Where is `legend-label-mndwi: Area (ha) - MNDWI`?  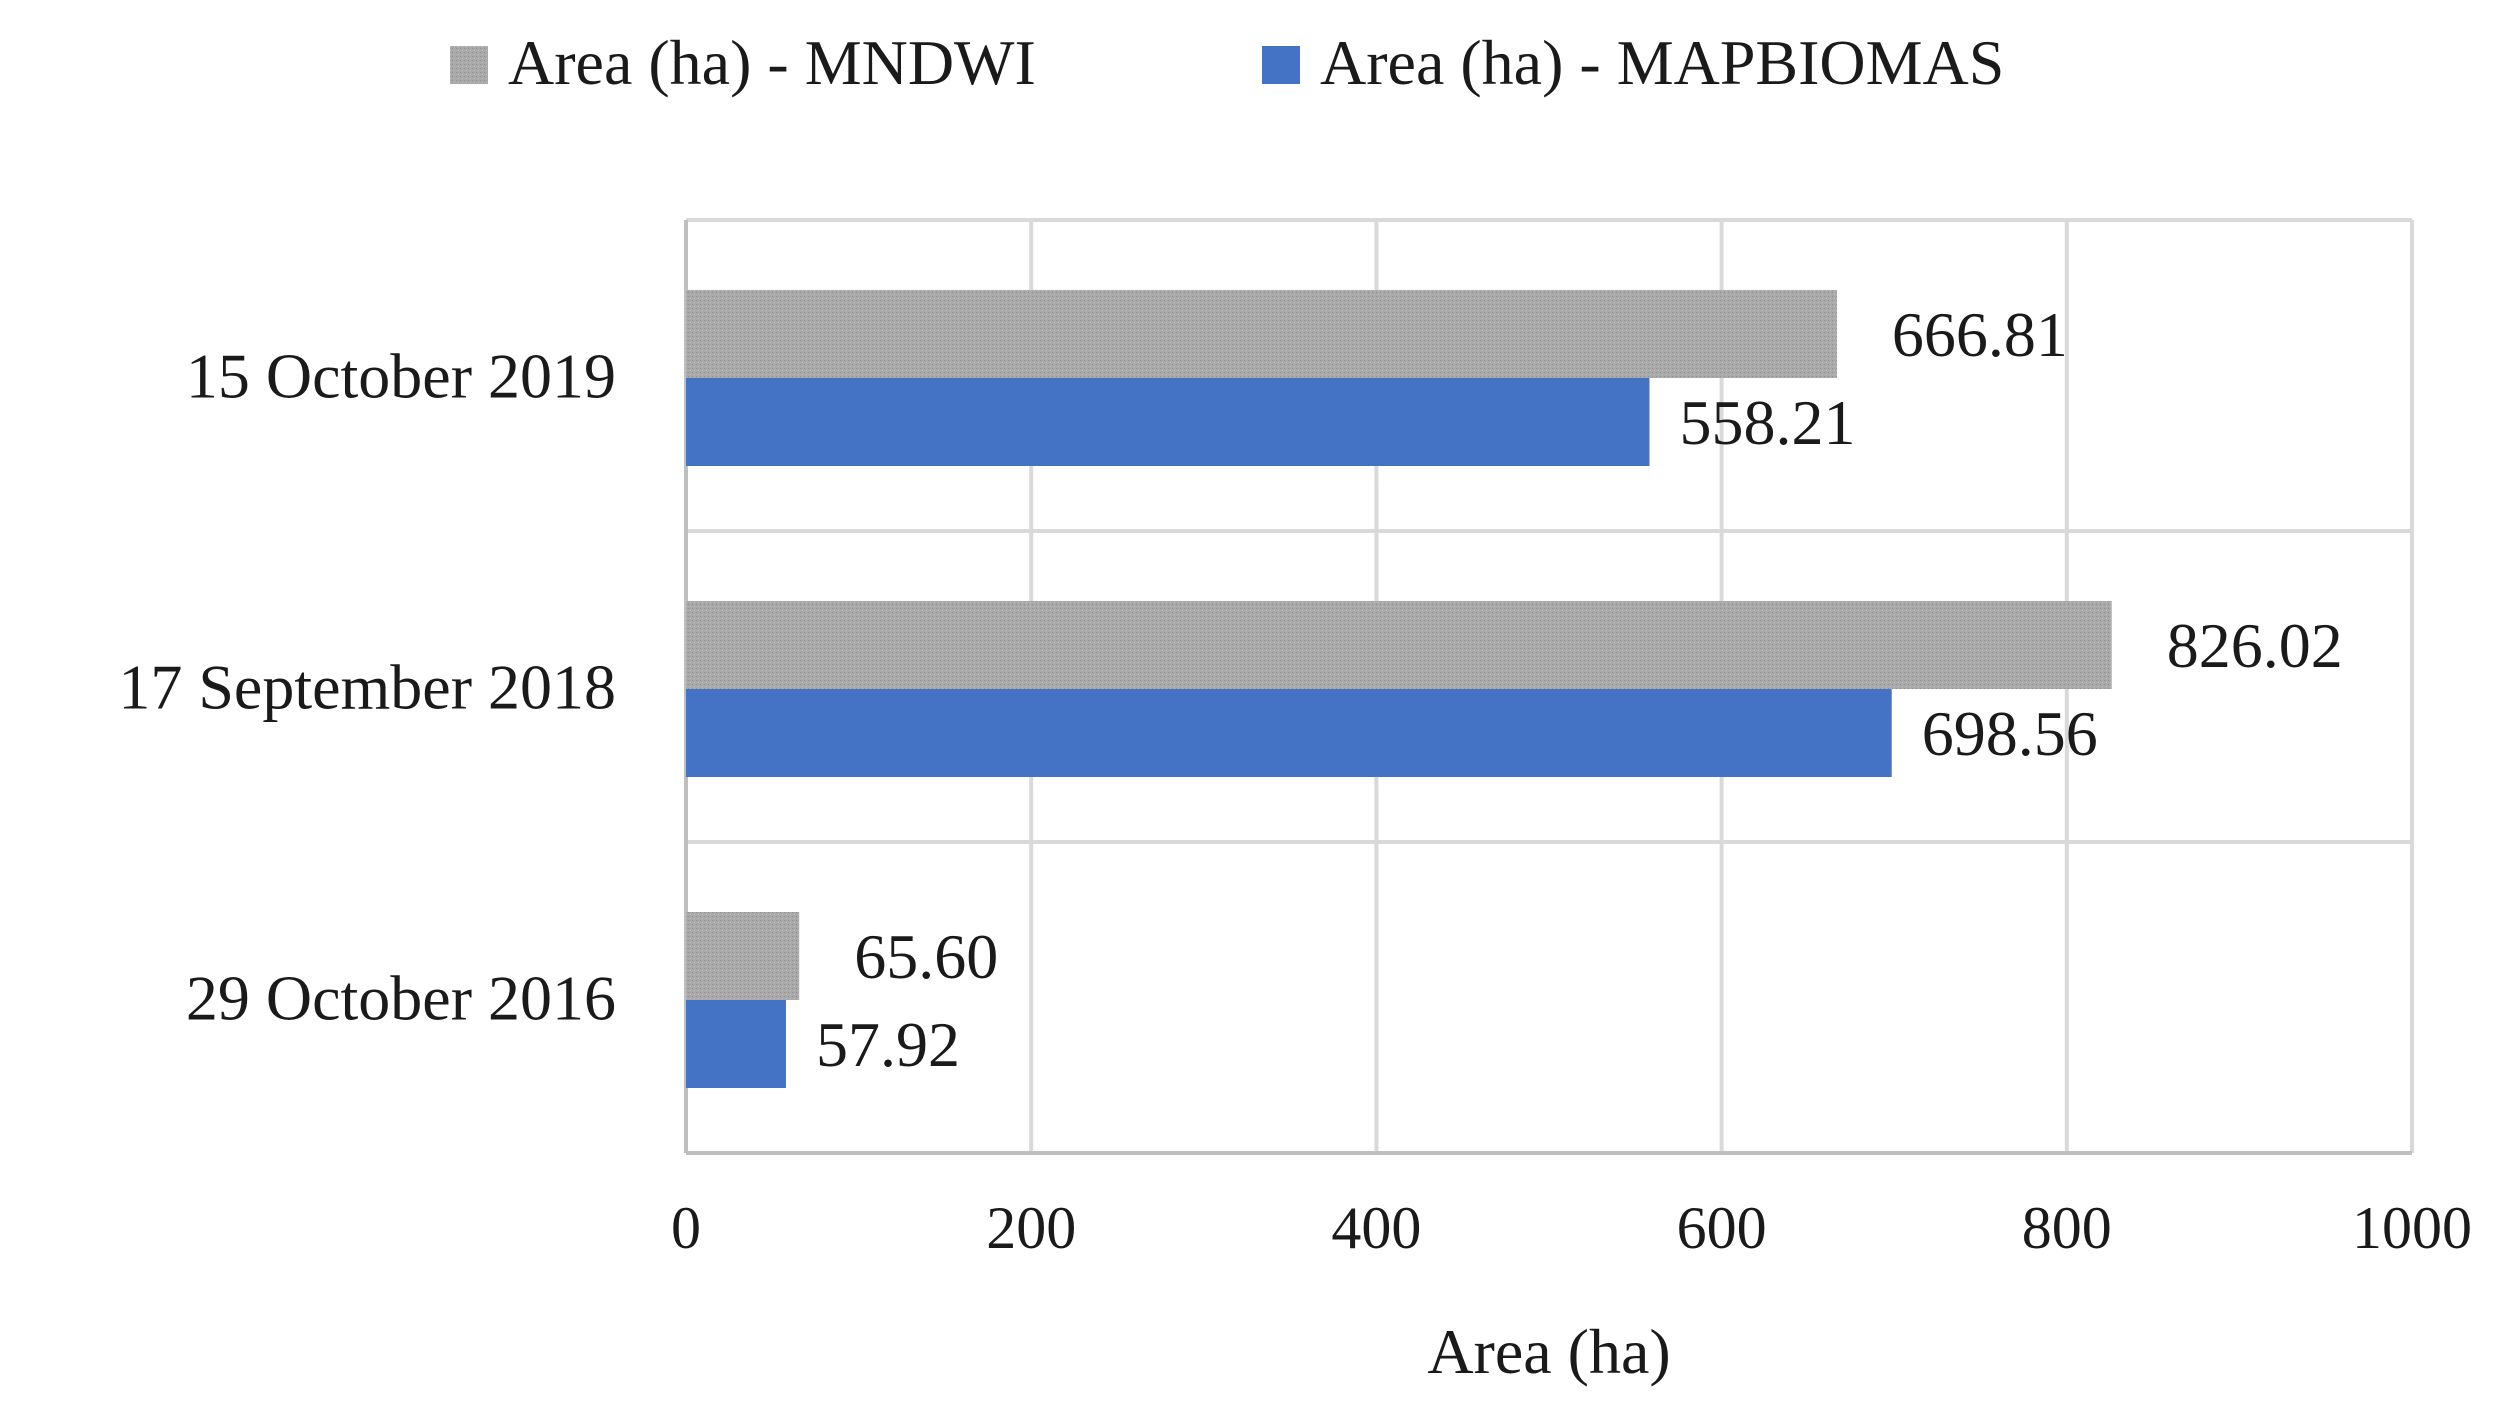 legend-label-mndwi: Area (ha) - MNDWI is located at coordinates (772, 62).